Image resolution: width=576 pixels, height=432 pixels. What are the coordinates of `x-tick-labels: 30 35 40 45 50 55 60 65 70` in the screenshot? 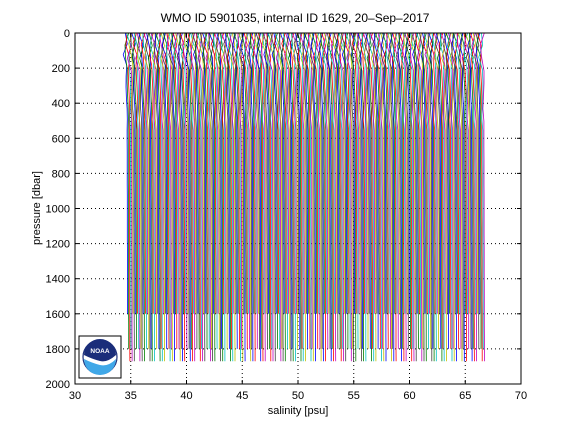 It's located at (298, 396).